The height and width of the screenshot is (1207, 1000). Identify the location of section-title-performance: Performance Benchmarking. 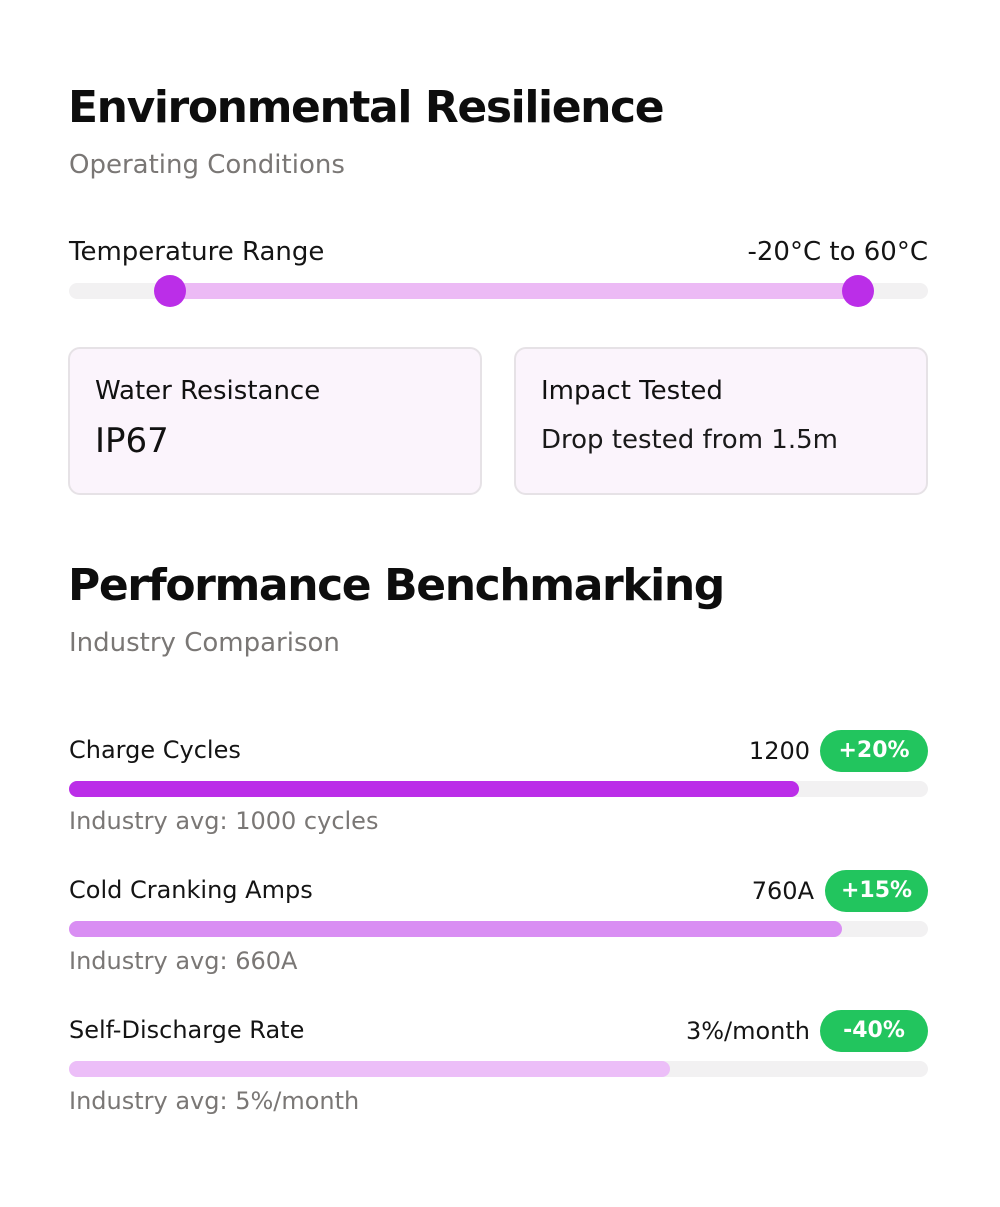
(396, 585).